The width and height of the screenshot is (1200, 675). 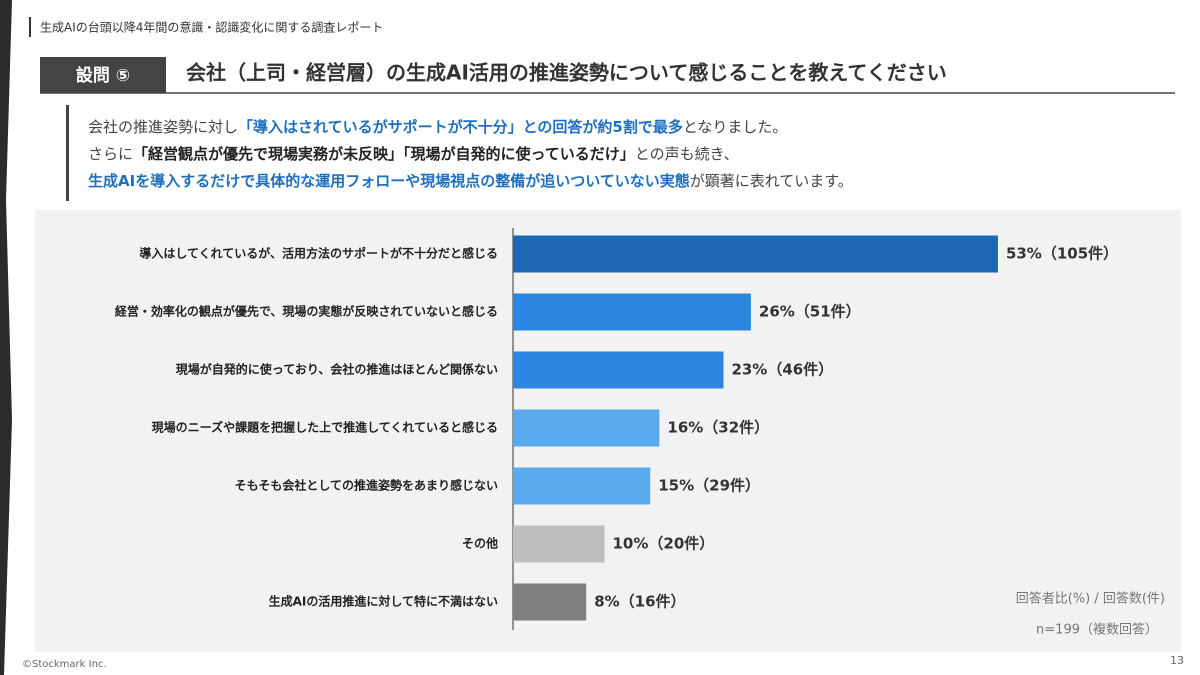 What do you see at coordinates (325, 427) in the screenshot?
I see `category-label: 現場のニーズや課題を把握した上で推進してくれていると感じる` at bounding box center [325, 427].